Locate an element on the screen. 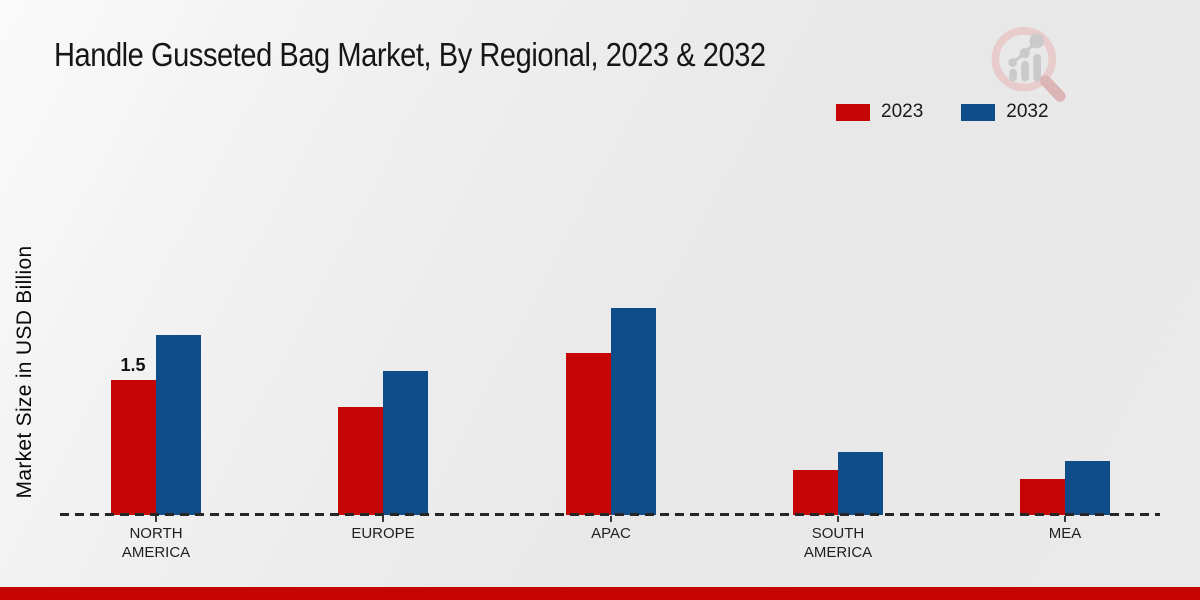 The height and width of the screenshot is (600, 1200). legend-swatch-2032 is located at coordinates (978, 112).